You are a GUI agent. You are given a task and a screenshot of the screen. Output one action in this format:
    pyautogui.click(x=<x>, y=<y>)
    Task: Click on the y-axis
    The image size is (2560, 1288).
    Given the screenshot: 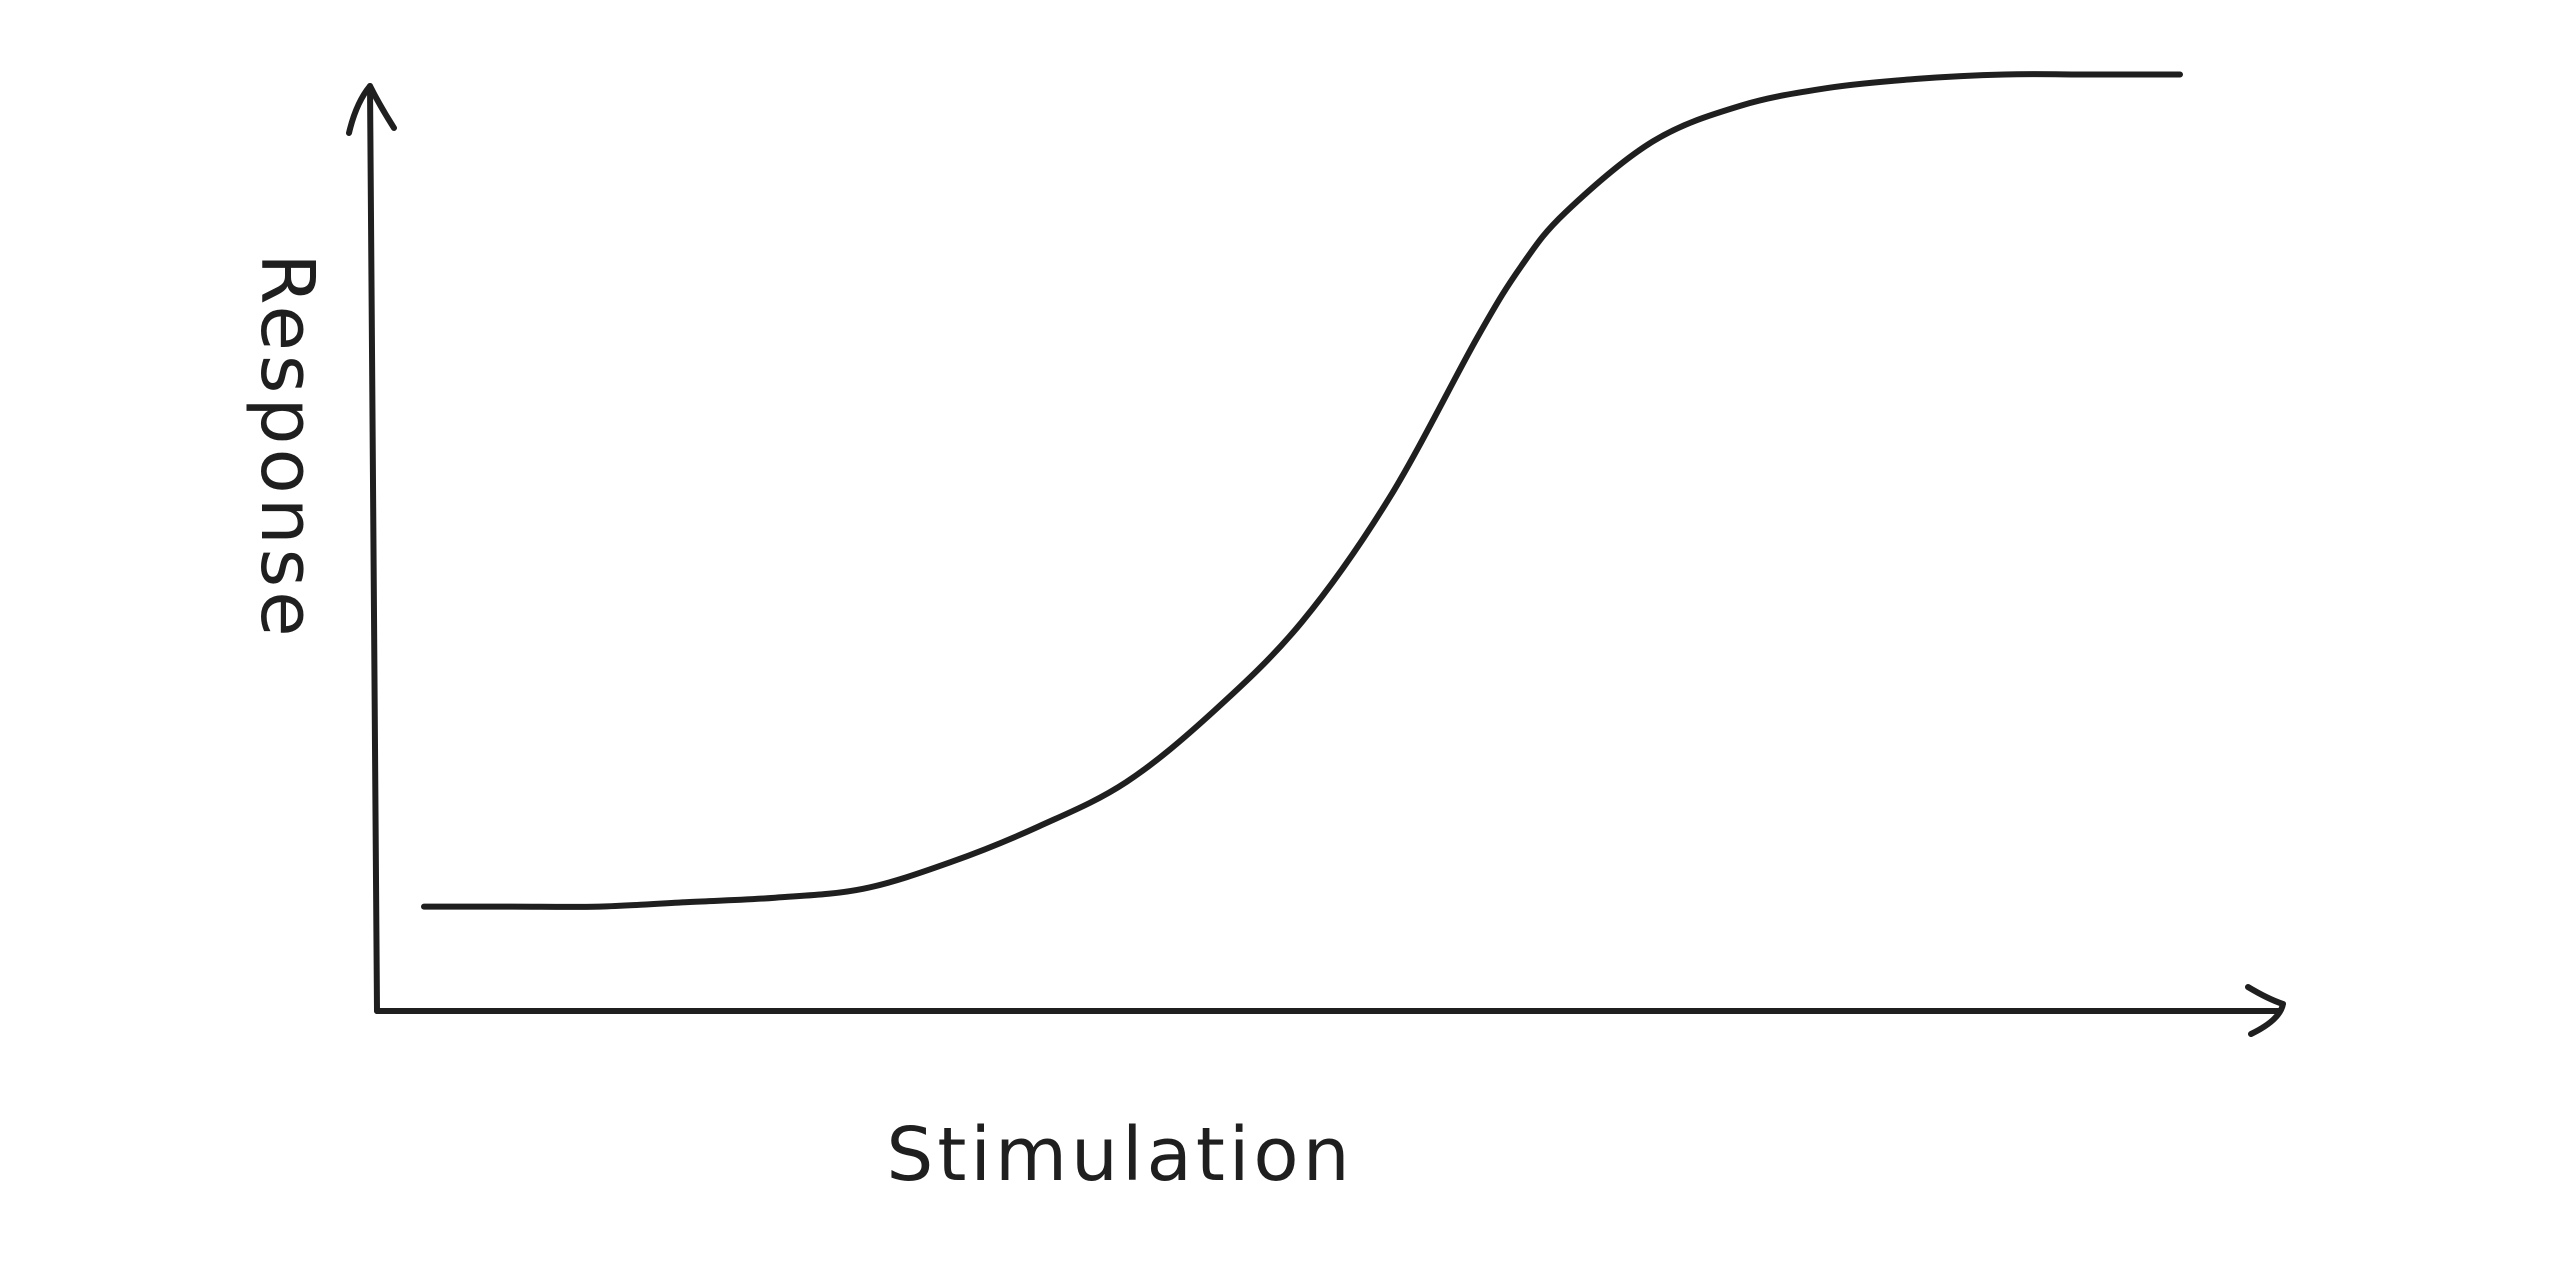 What is the action you would take?
    pyautogui.click(x=373, y=548)
    